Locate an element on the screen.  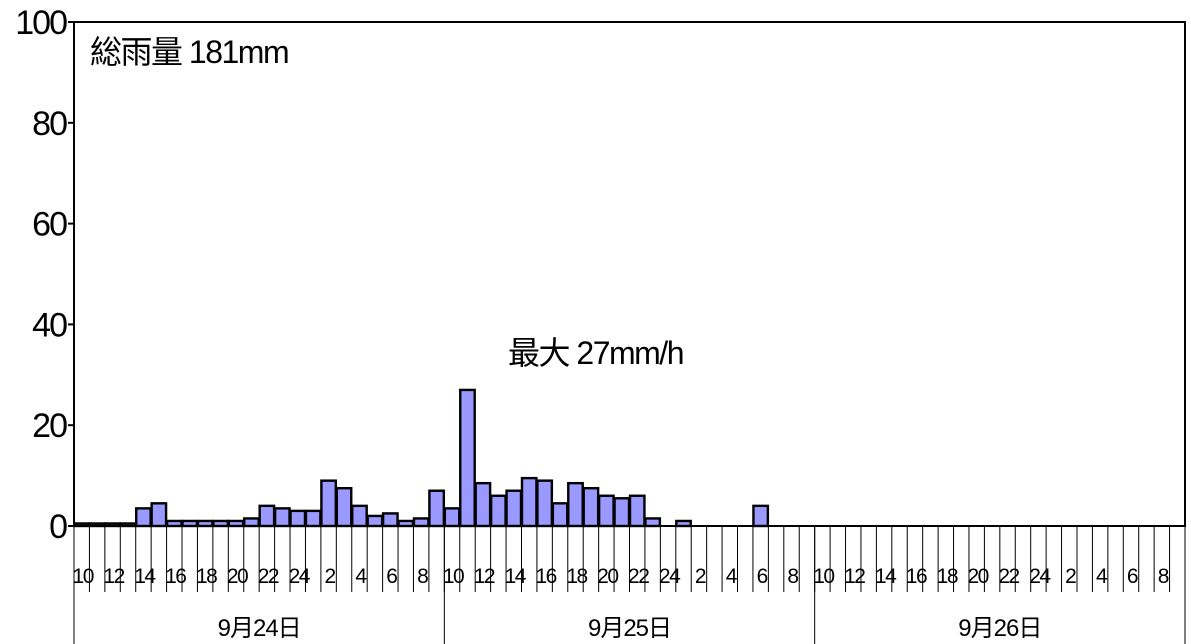
y-tick-label: 60 is located at coordinates (49, 225).